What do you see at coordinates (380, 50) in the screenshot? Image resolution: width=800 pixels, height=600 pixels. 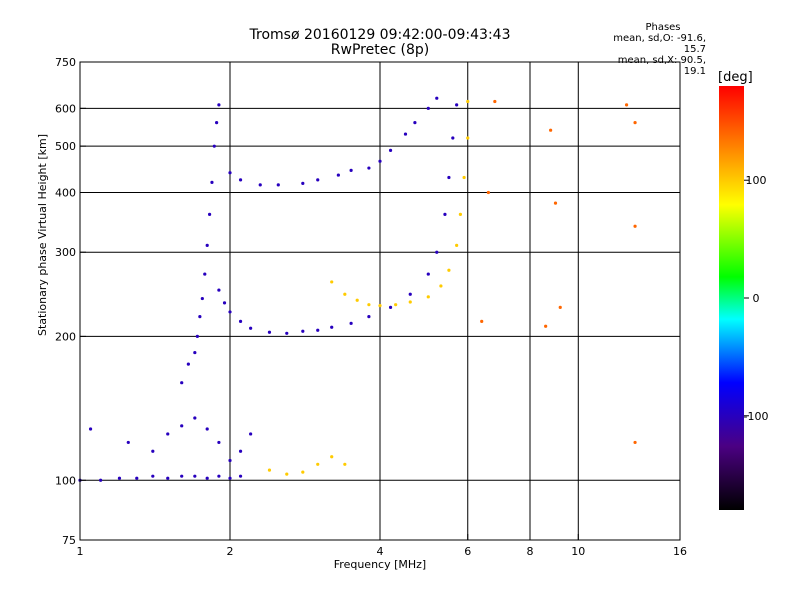 I see `figure-subtitle: RwPretec (8p)` at bounding box center [380, 50].